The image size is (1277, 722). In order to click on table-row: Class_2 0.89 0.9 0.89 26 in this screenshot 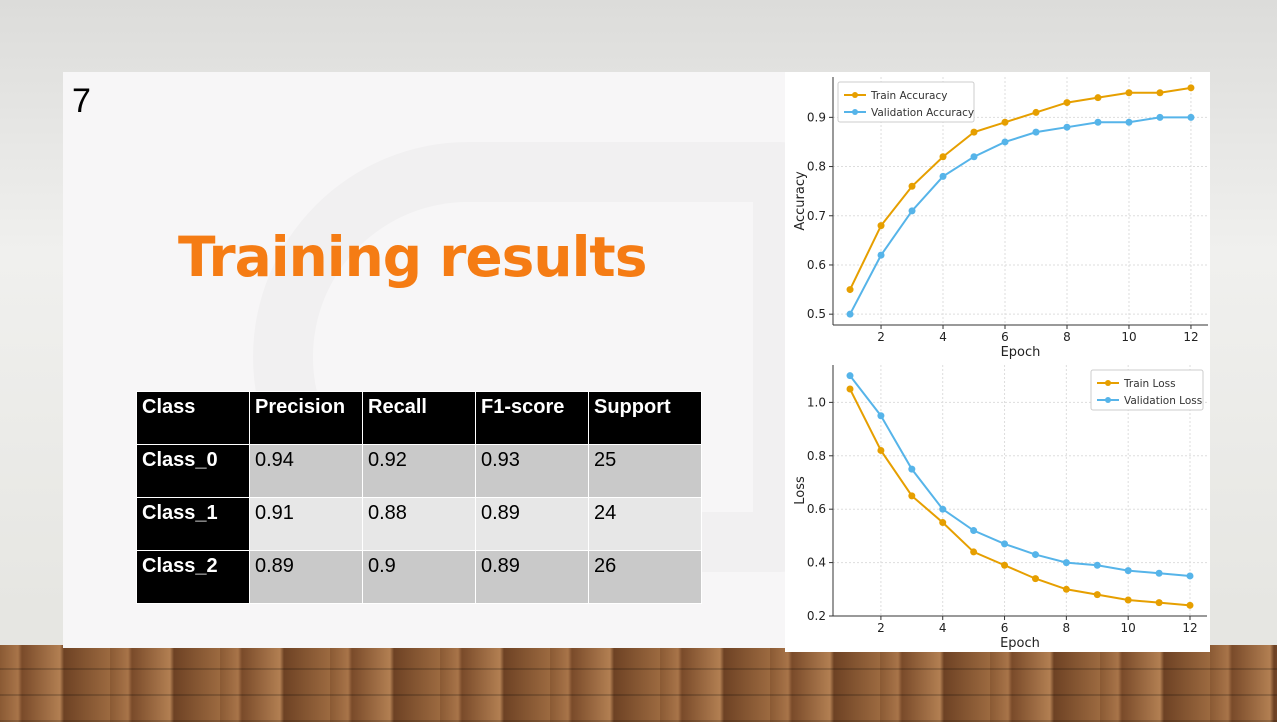, I will do `click(419, 577)`.